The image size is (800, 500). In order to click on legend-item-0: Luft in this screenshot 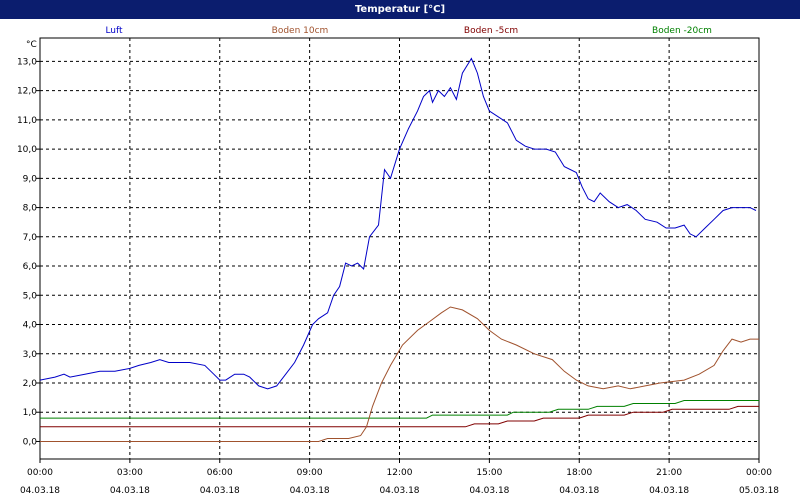, I will do `click(114, 31)`.